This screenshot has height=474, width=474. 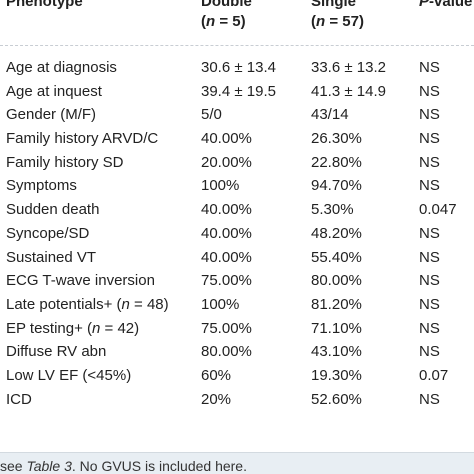 I want to click on table-row: Sudden death 40.00% 5.30% 0.047, so click(x=237, y=210).